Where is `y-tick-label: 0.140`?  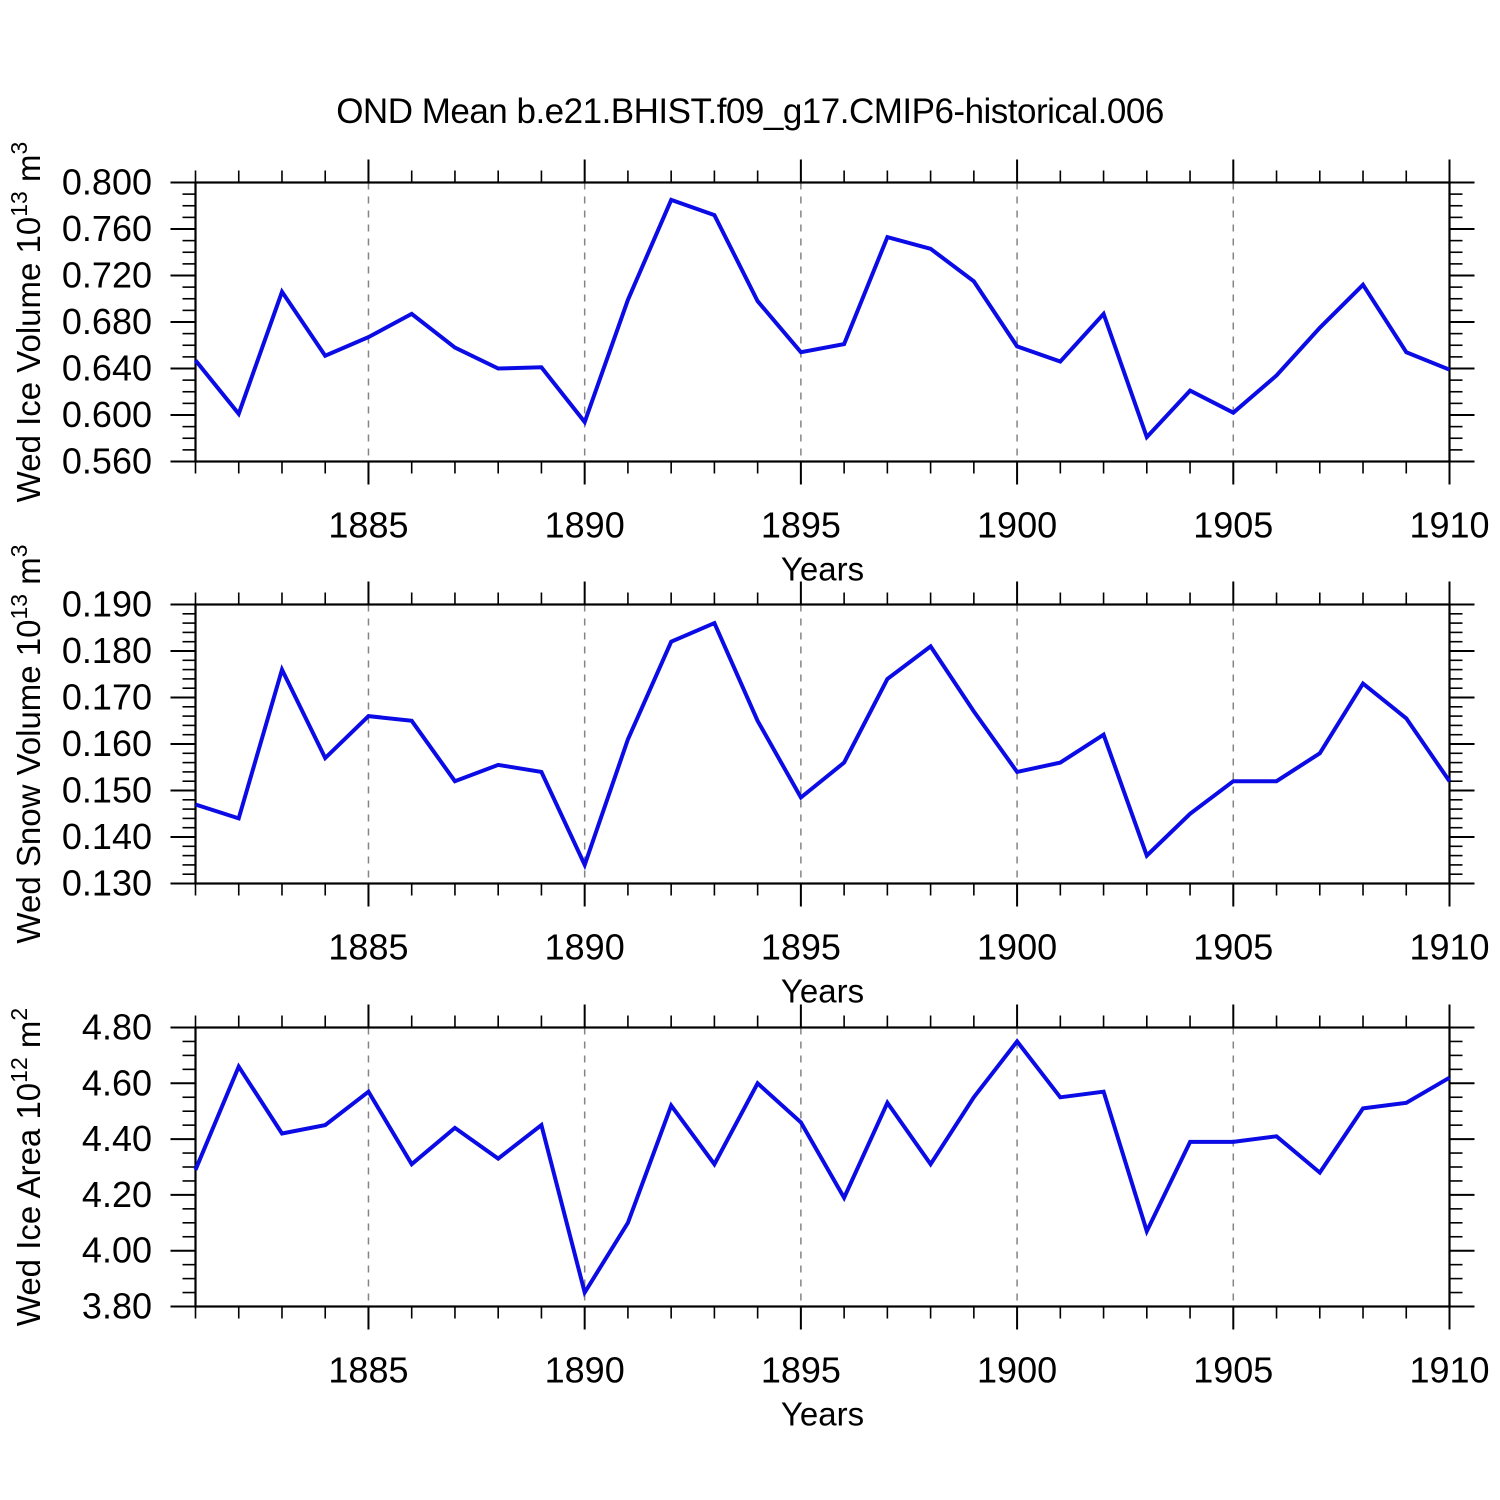
y-tick-label: 0.140 is located at coordinates (107, 836).